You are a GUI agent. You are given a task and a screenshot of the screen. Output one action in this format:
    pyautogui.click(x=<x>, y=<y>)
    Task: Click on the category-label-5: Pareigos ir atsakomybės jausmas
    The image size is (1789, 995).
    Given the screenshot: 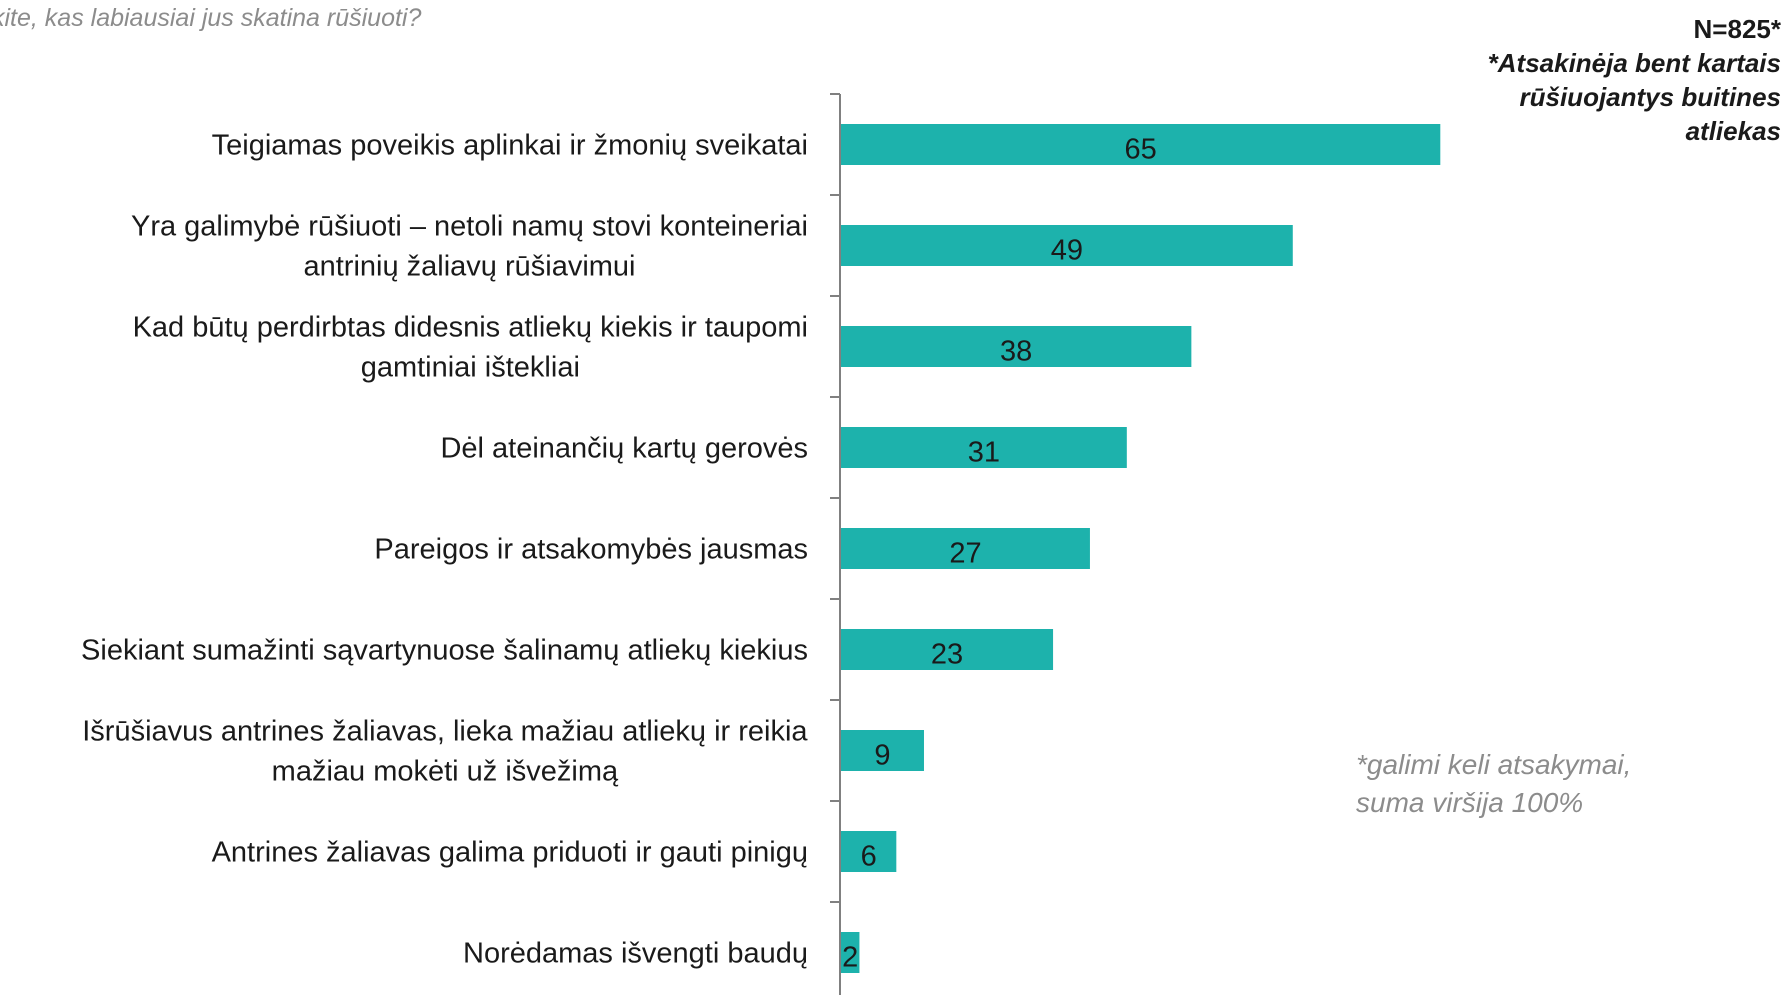 What is the action you would take?
    pyautogui.click(x=591, y=550)
    